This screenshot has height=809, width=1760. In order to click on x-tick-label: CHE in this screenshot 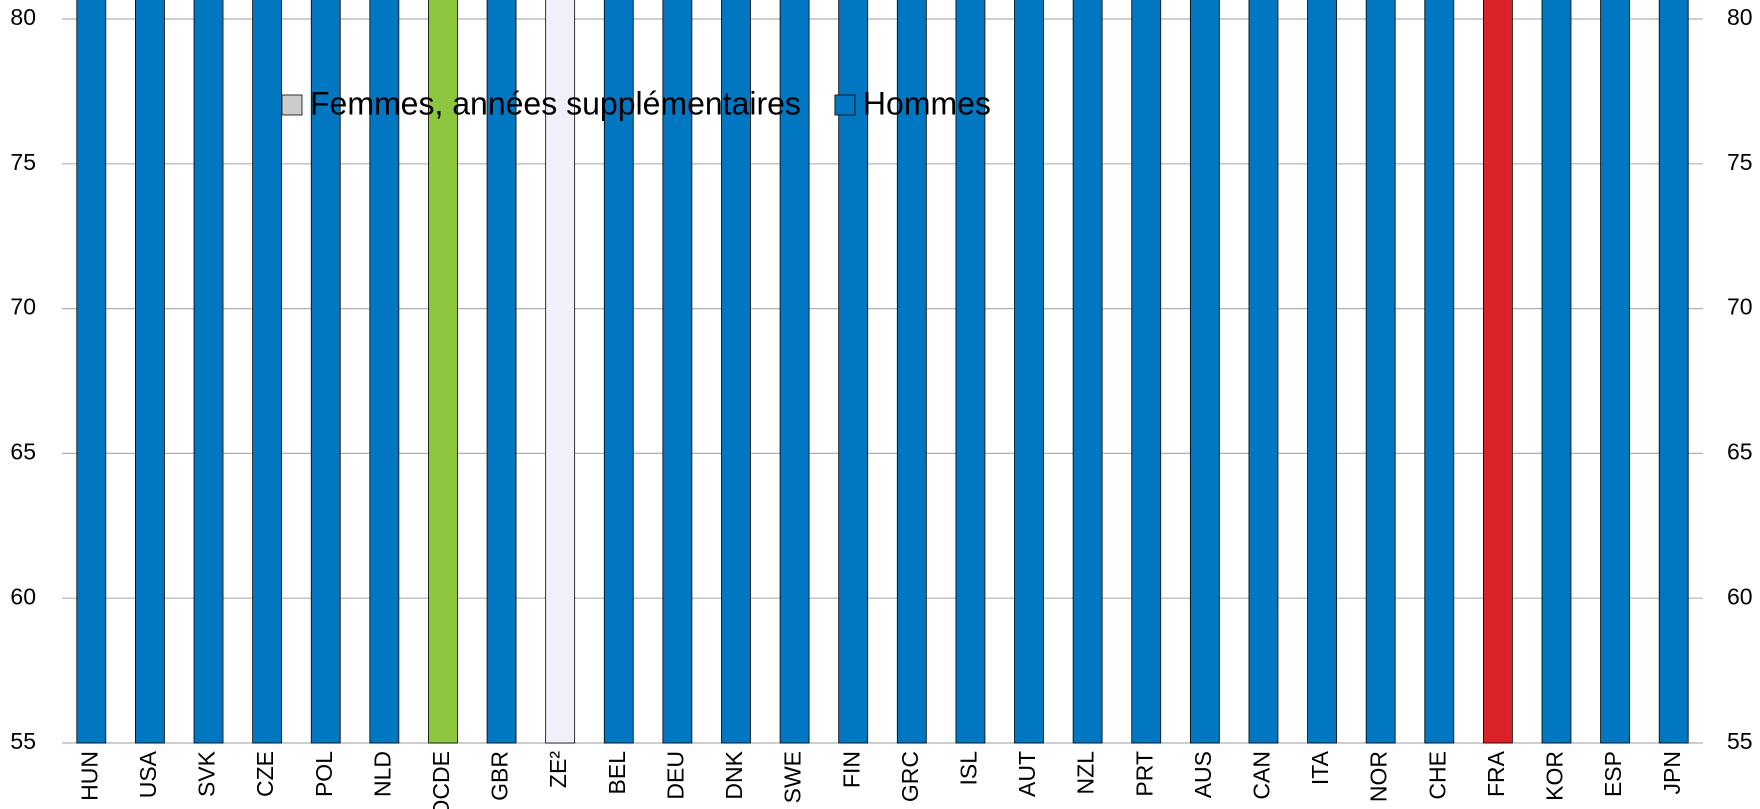, I will do `click(1437, 775)`.